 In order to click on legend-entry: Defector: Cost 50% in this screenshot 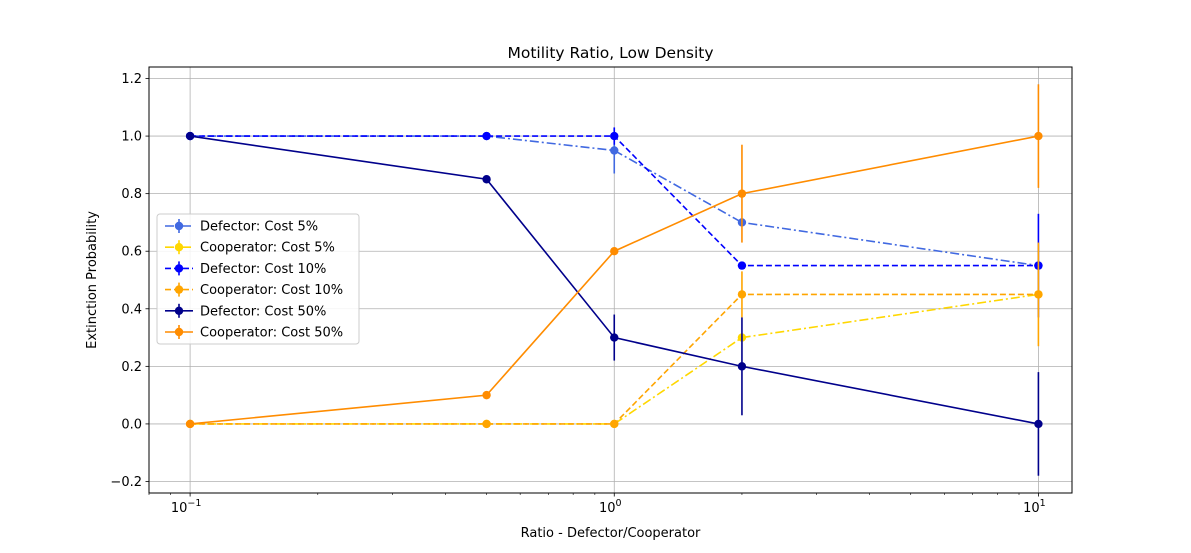, I will do `click(245, 311)`.